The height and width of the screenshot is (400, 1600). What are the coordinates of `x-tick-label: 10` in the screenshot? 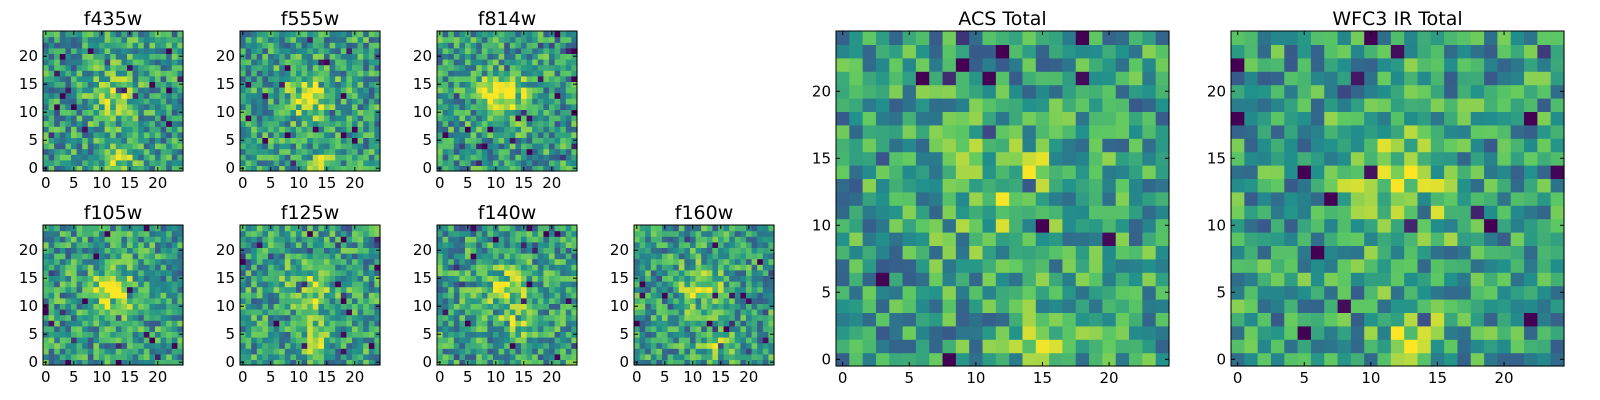 It's located at (101, 183).